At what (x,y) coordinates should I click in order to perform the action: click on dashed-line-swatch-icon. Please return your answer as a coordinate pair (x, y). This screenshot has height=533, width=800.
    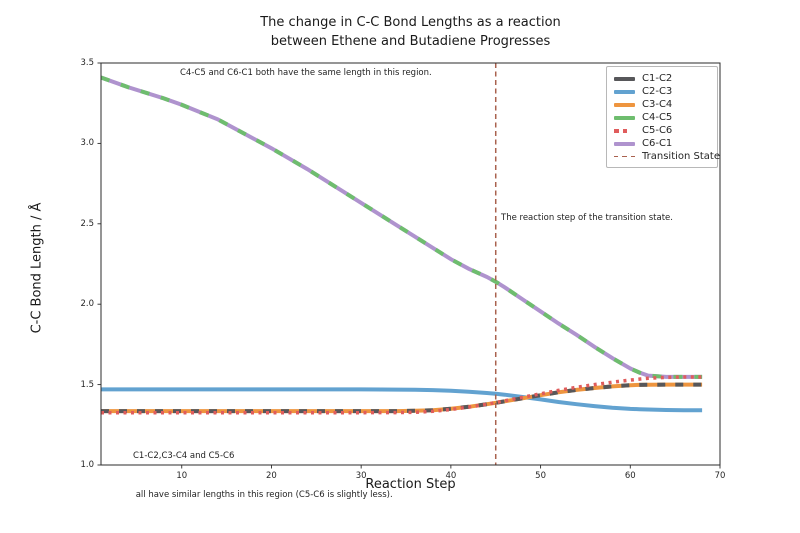
    Looking at the image, I should click on (624, 156).